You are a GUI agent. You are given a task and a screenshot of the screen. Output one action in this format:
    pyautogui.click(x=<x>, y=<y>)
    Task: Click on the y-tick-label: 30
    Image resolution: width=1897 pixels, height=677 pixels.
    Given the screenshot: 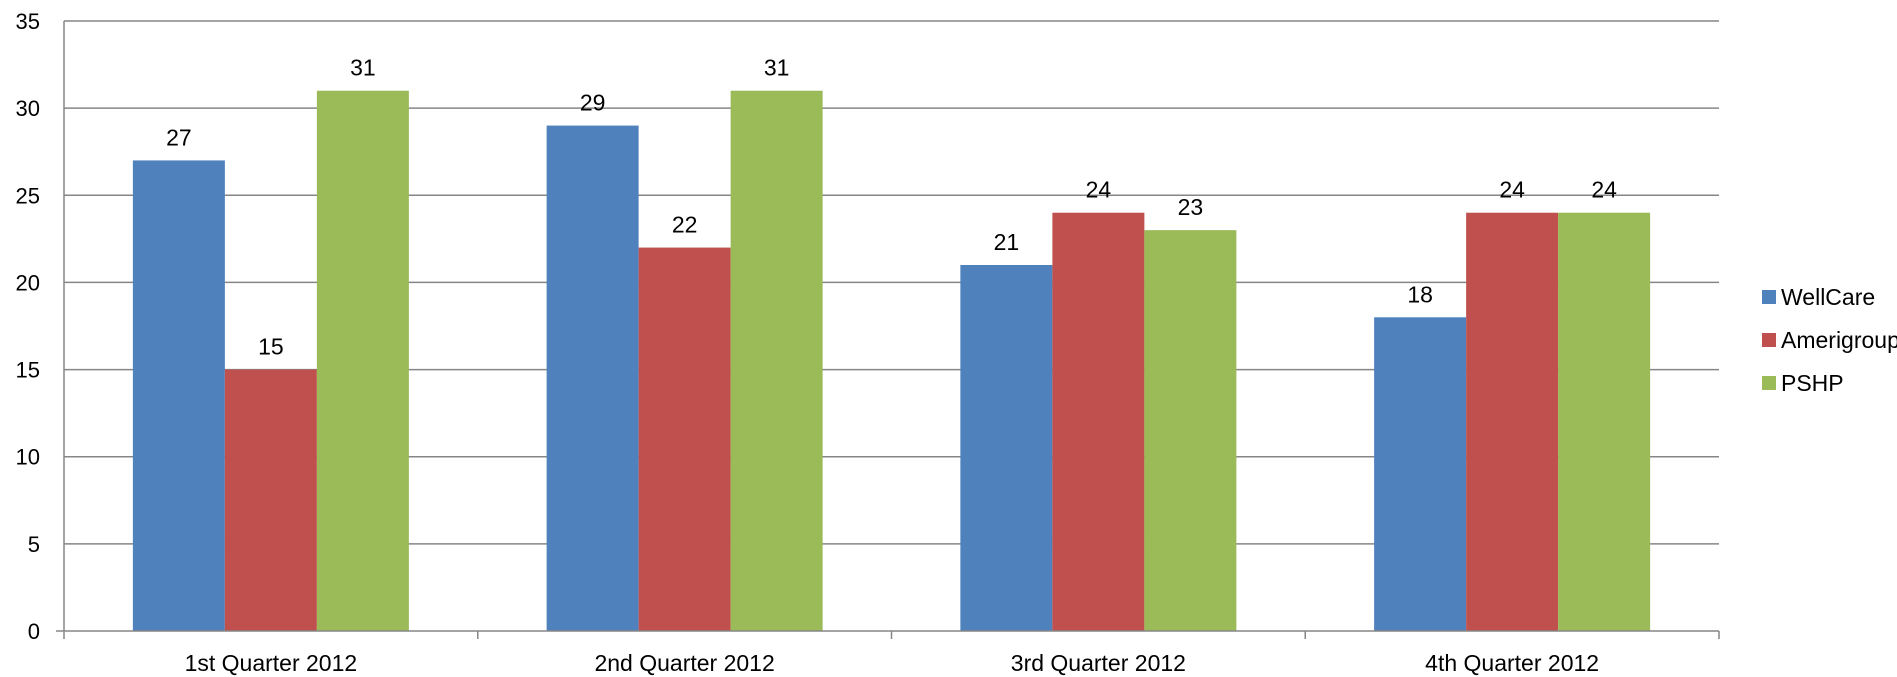 What is the action you would take?
    pyautogui.click(x=28, y=108)
    